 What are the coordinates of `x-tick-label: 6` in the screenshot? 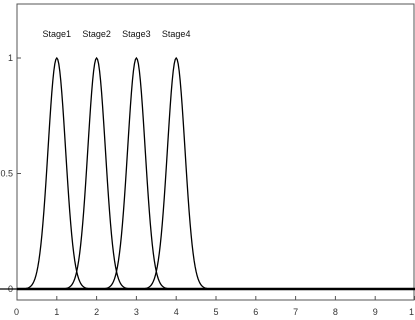 It's located at (255, 312).